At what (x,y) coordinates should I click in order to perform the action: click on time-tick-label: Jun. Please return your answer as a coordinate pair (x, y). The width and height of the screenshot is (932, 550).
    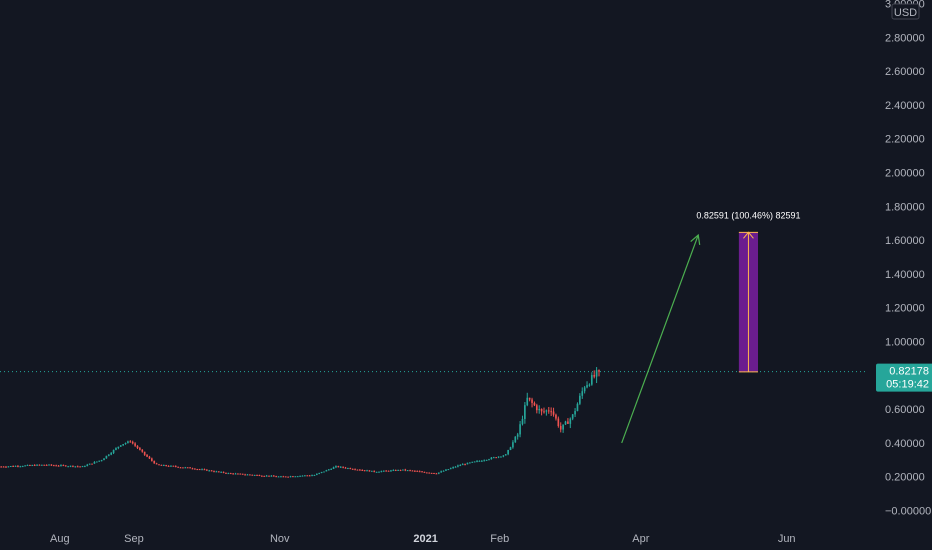
    Looking at the image, I should click on (787, 539).